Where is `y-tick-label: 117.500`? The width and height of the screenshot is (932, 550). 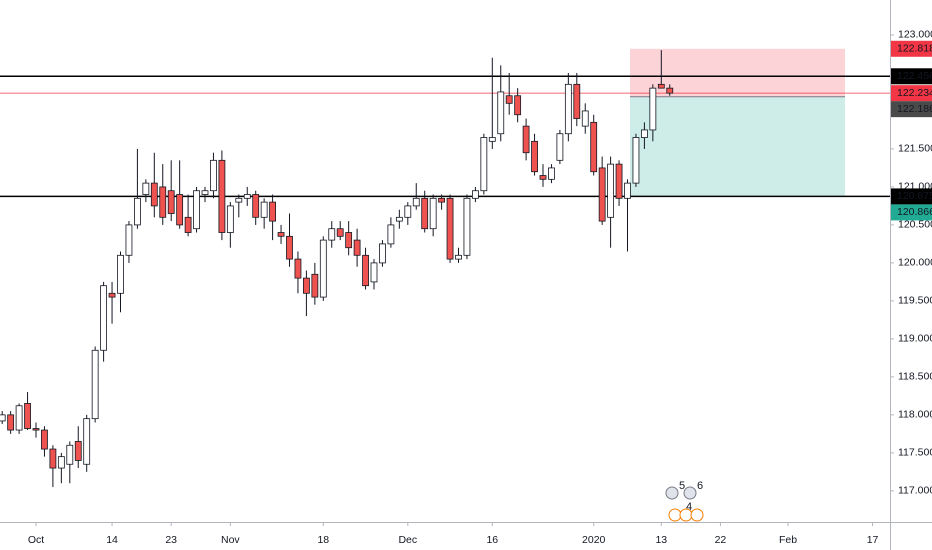 y-tick-label: 117.500 is located at coordinates (915, 453).